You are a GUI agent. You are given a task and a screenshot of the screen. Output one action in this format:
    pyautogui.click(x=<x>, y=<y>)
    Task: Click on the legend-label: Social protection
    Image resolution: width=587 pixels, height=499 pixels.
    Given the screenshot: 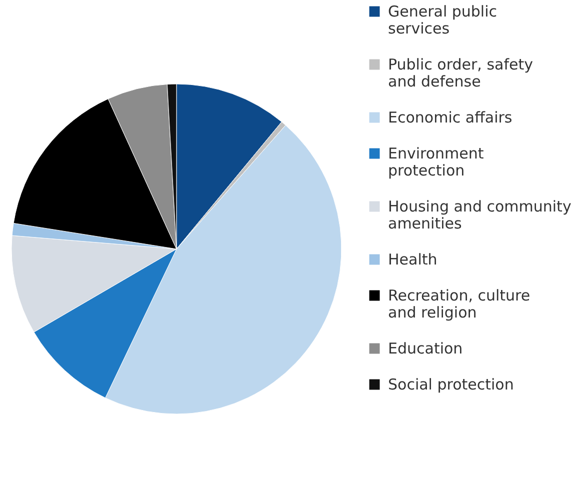 What is the action you would take?
    pyautogui.click(x=451, y=385)
    